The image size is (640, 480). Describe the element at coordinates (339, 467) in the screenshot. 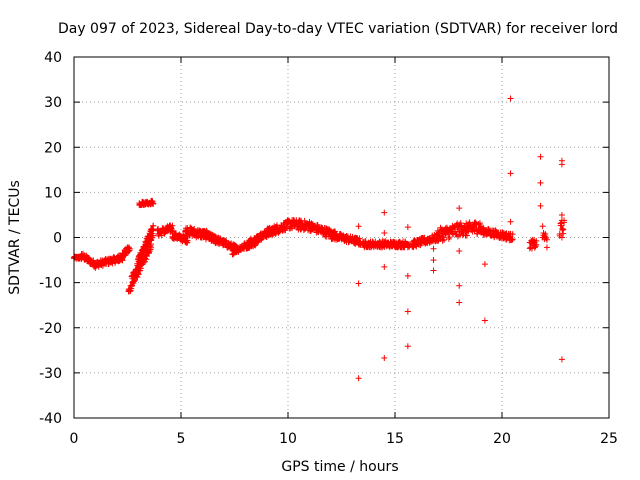

I see `x-axis-label: GPS time / hours` at that location.